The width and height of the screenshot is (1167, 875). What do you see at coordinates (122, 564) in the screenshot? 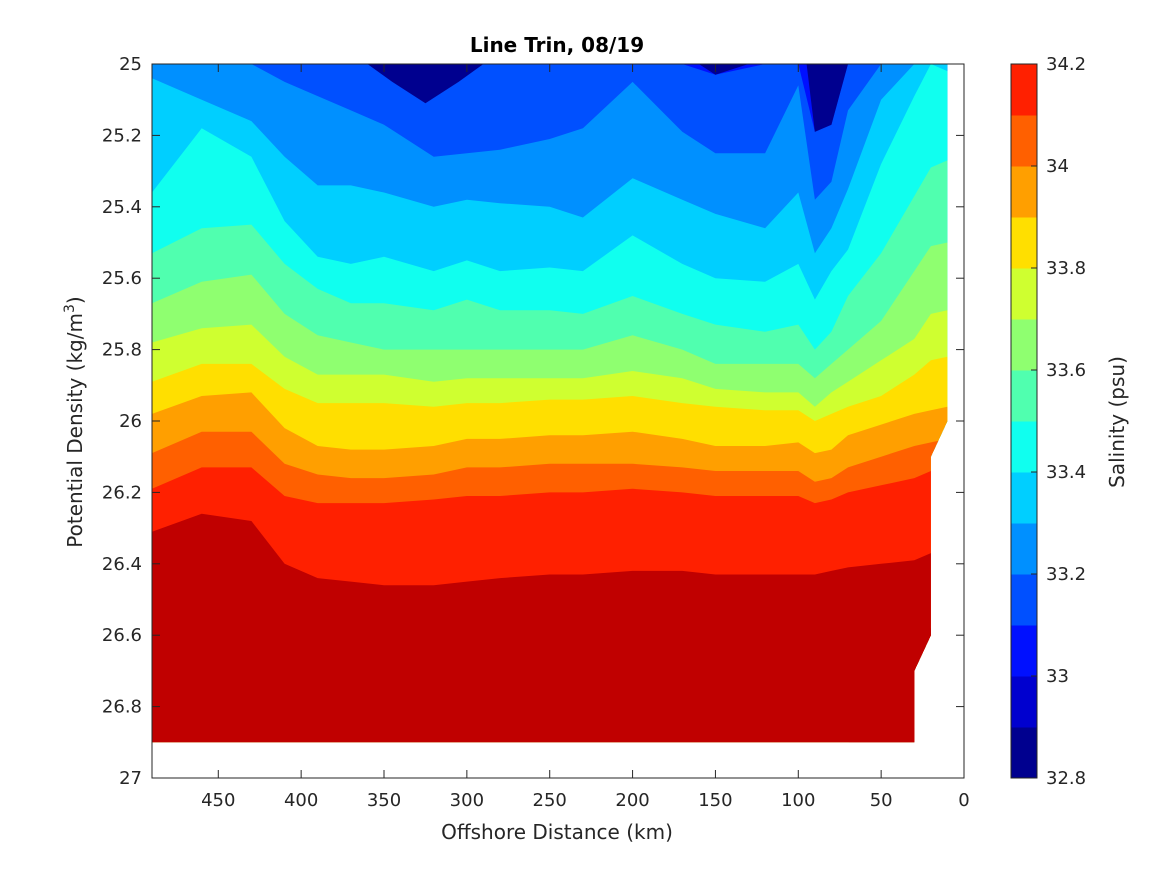
I see `y-tick-label: 26.4` at bounding box center [122, 564].